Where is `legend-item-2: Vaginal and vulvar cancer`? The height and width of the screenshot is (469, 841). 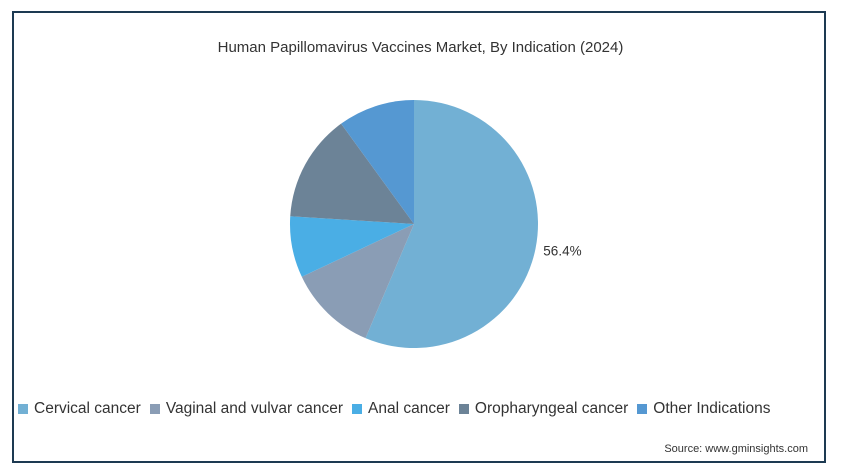 legend-item-2: Vaginal and vulvar cancer is located at coordinates (246, 409).